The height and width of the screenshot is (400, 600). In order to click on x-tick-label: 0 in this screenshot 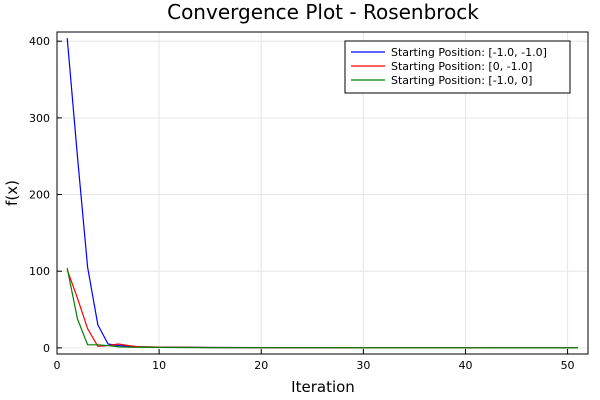, I will do `click(57, 365)`.